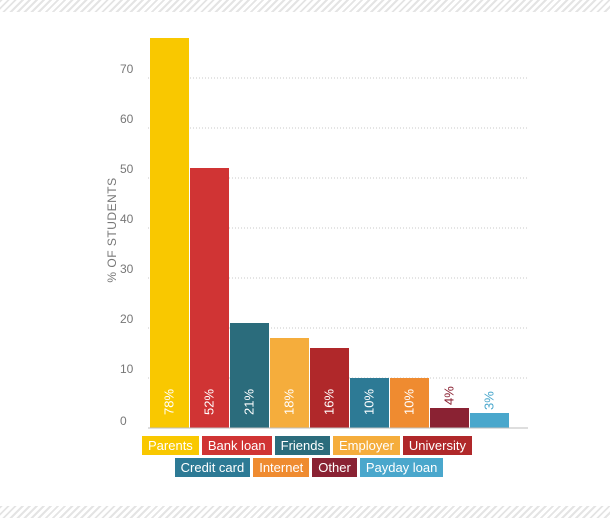 The image size is (610, 518). Describe the element at coordinates (169, 402) in the screenshot. I see `data-label: 78%` at that location.